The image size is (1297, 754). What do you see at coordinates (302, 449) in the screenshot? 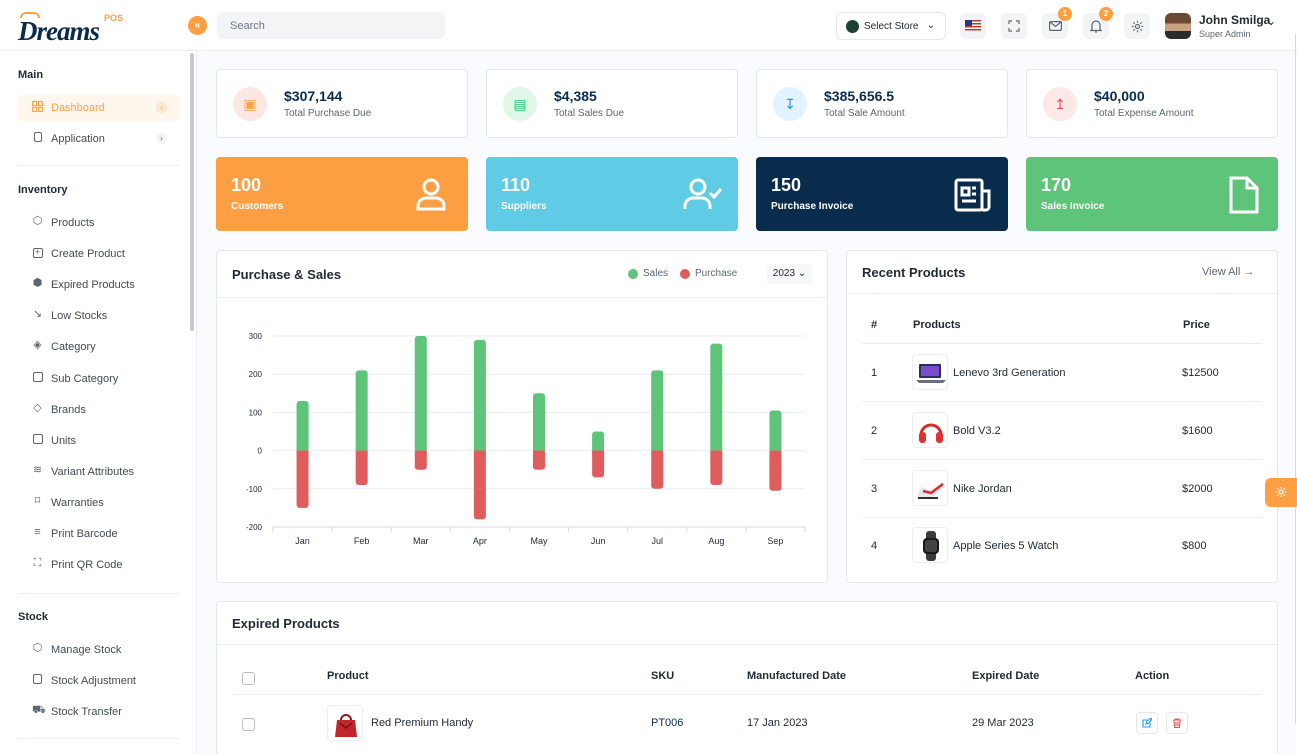
I see `bar-sales-base` at bounding box center [302, 449].